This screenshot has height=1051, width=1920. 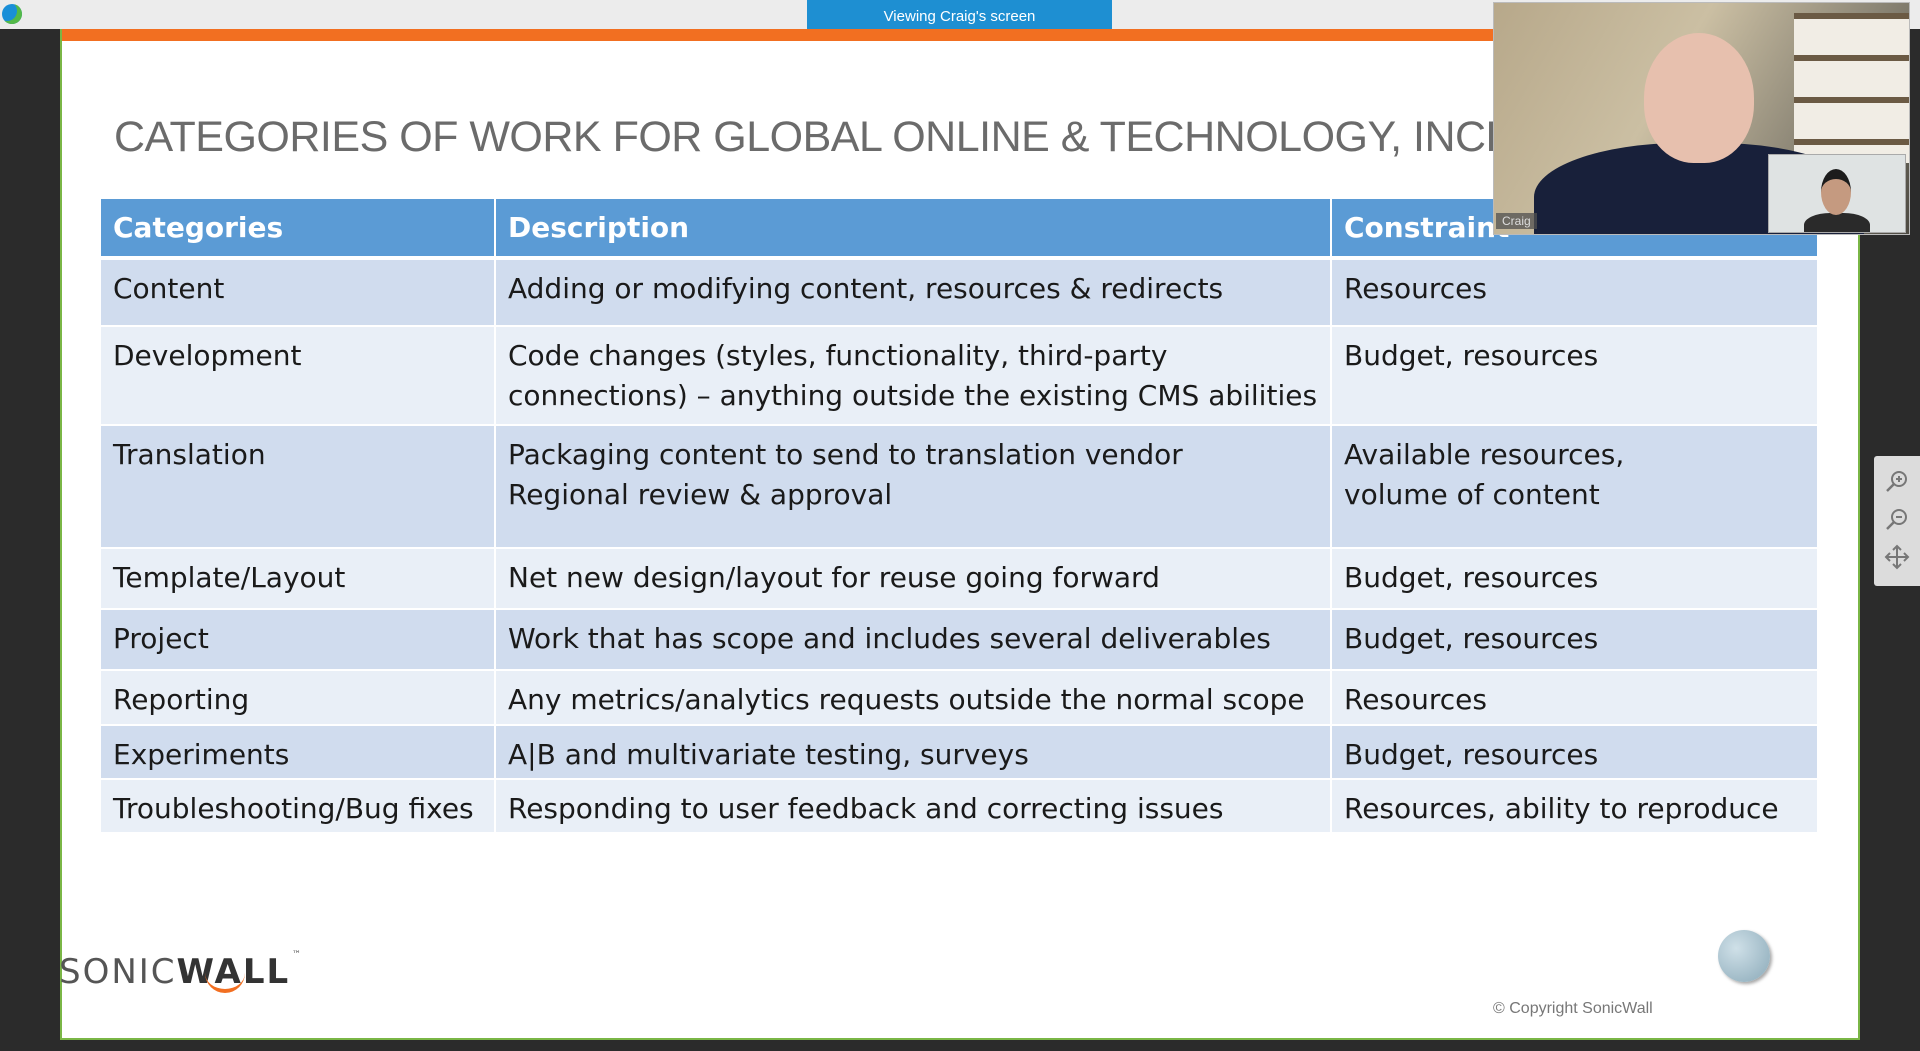 I want to click on category-cell: Reporting, so click(x=298, y=698).